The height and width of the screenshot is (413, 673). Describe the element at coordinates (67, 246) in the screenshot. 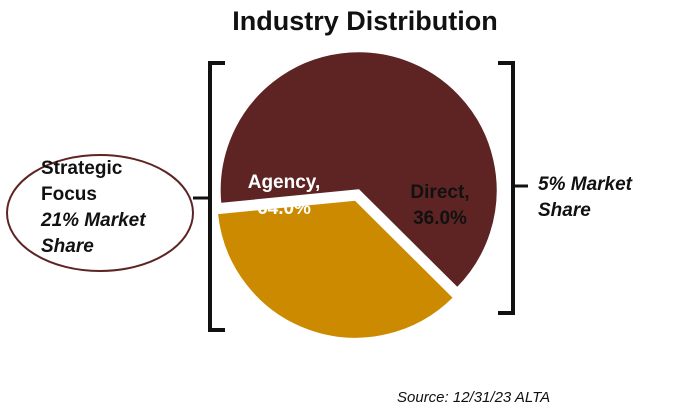

I see `strategic-line-4: Share` at that location.